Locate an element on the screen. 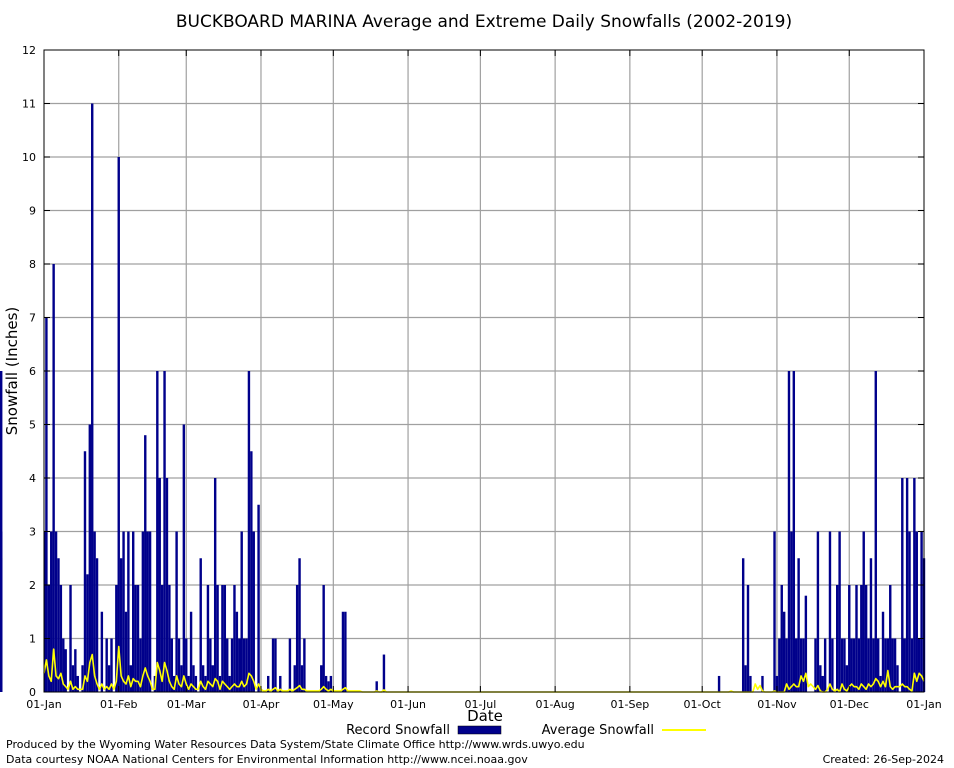 The width and height of the screenshot is (954, 768). created-date: Created: 26-Sep-2024 is located at coordinates (883, 759).